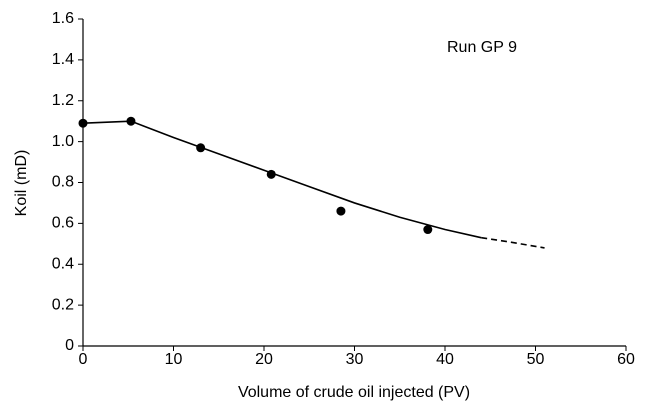 The width and height of the screenshot is (651, 410). Describe the element at coordinates (63, 141) in the screenshot. I see `y-tick-label: 1.0` at that location.